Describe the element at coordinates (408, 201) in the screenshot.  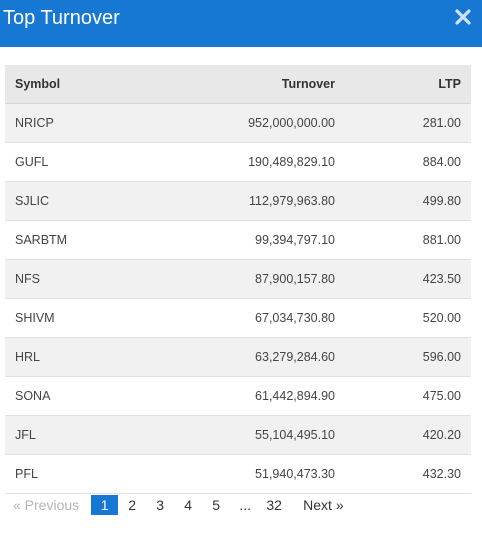
I see `ltp-cell: 499.80` at that location.